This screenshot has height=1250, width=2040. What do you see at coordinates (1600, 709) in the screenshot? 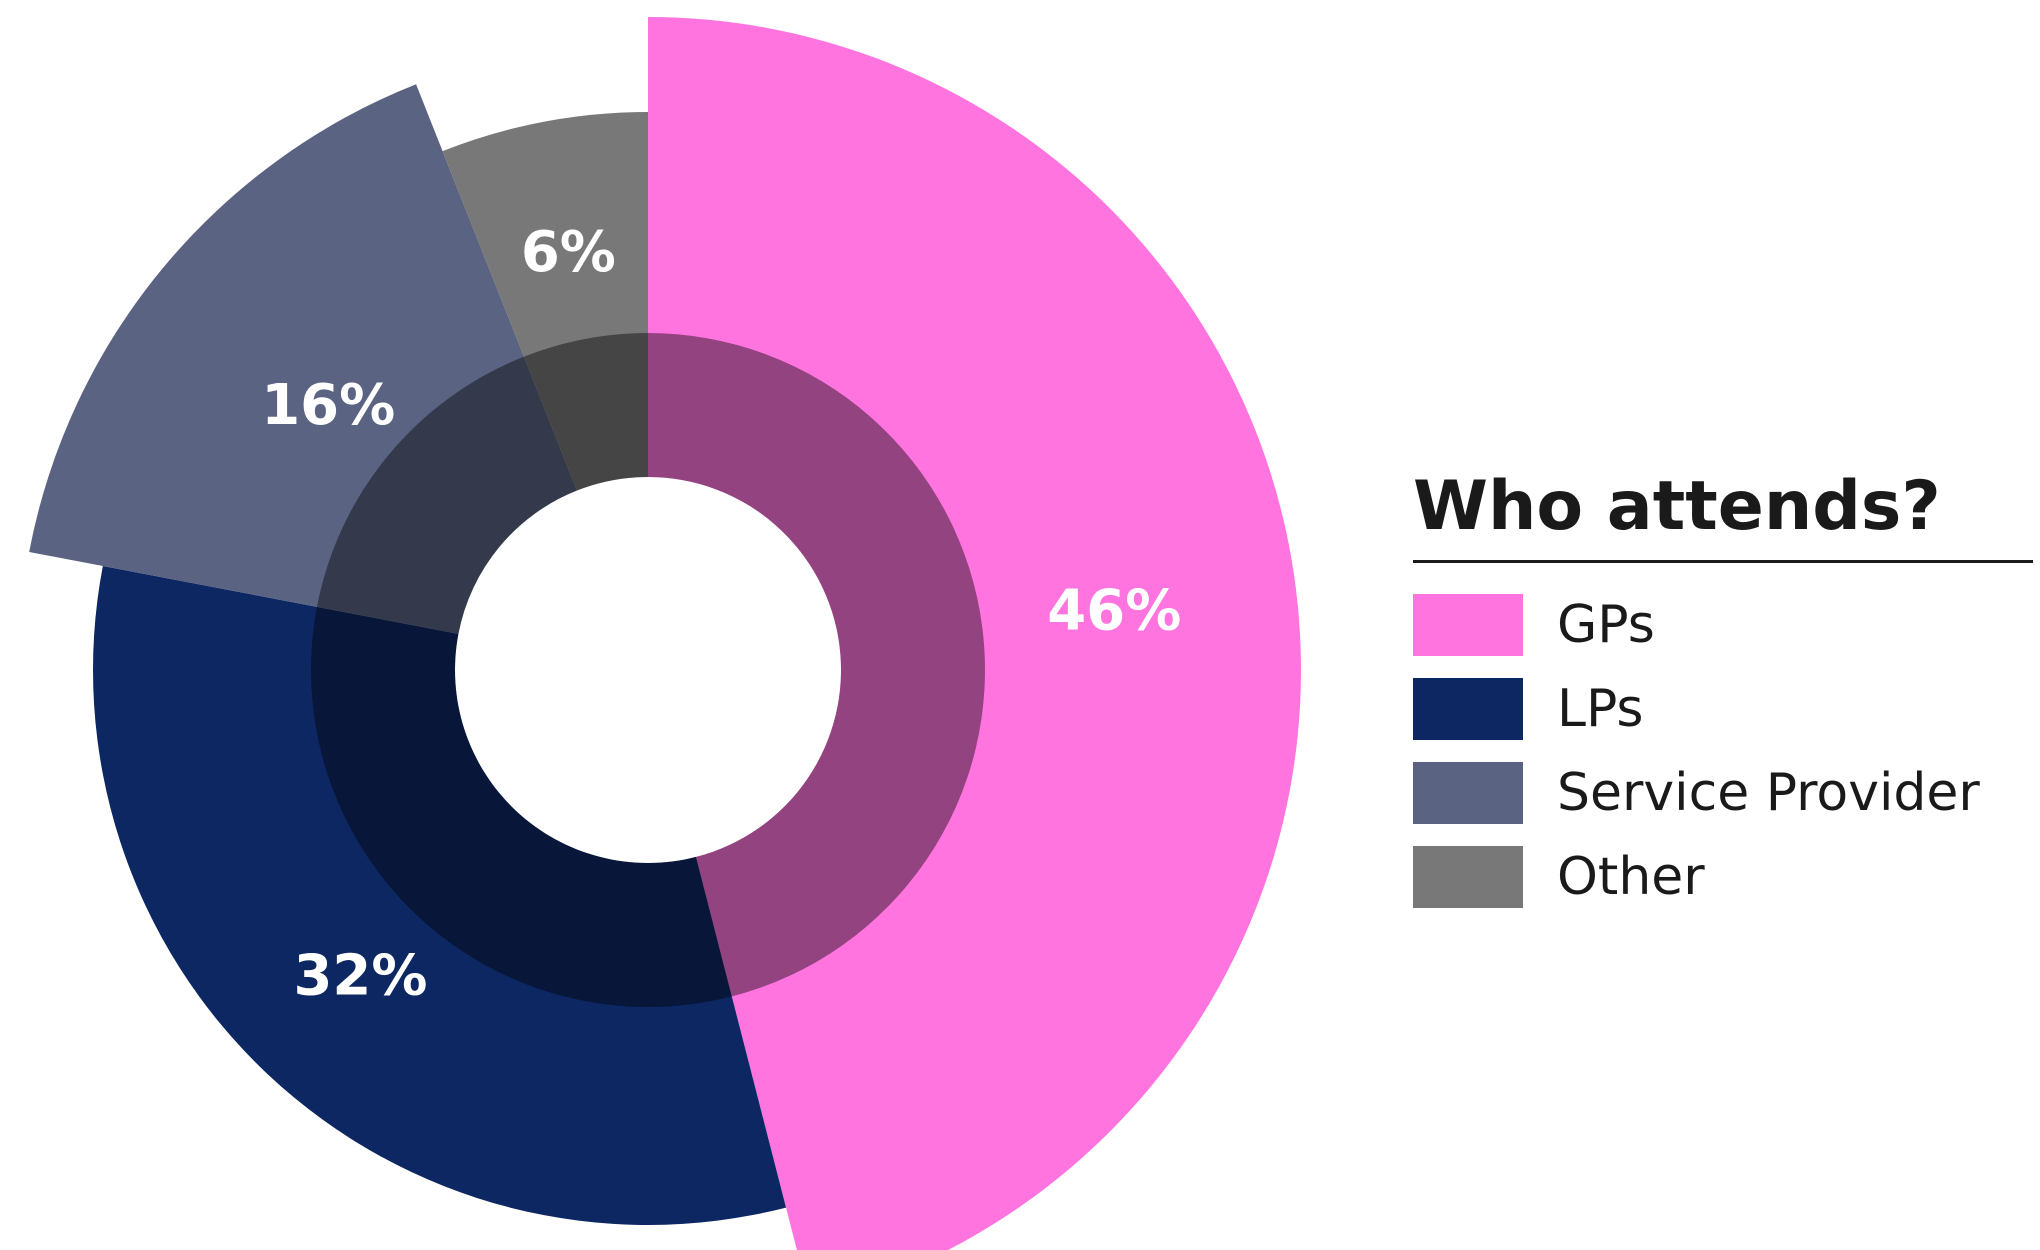
I see `legend-label: LPs` at bounding box center [1600, 709].